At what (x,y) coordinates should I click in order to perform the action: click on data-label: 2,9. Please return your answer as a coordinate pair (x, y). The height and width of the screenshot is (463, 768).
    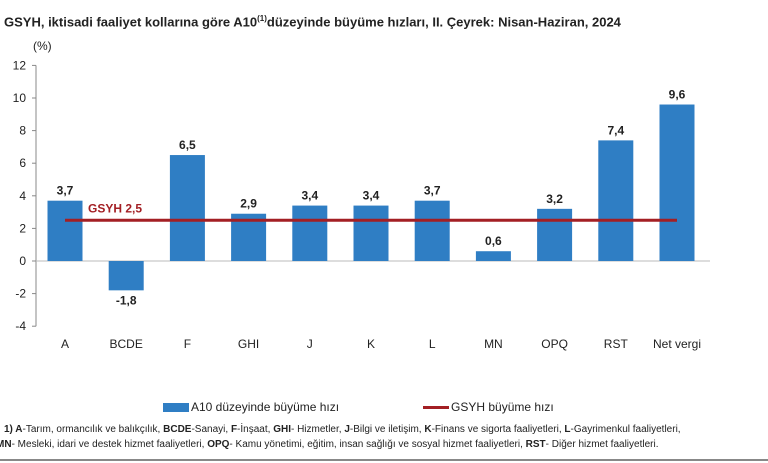
    Looking at the image, I should click on (248, 204).